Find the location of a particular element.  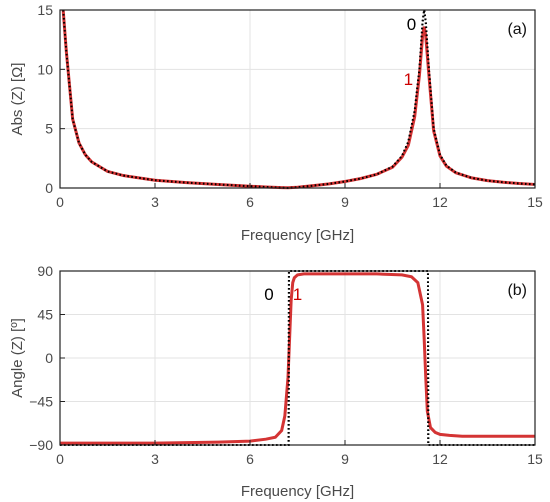

b-y-axis-label: Angle (Z) [º] is located at coordinates (17, 358).